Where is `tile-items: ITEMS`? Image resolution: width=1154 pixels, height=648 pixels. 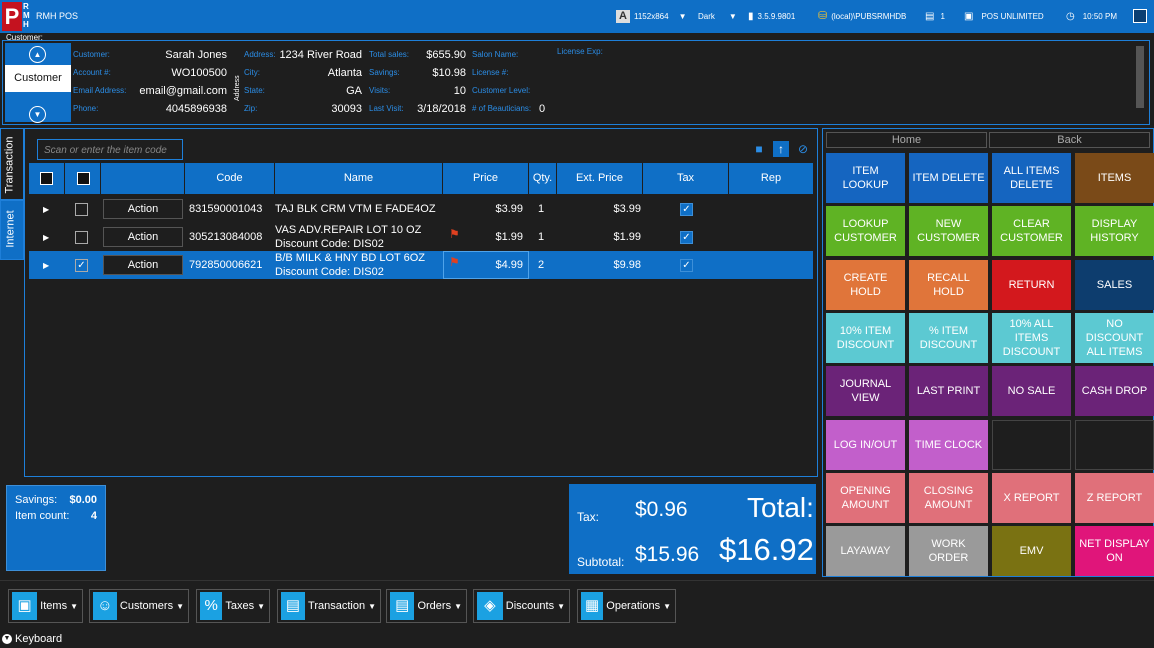
tile-items: ITEMS is located at coordinates (1114, 178).